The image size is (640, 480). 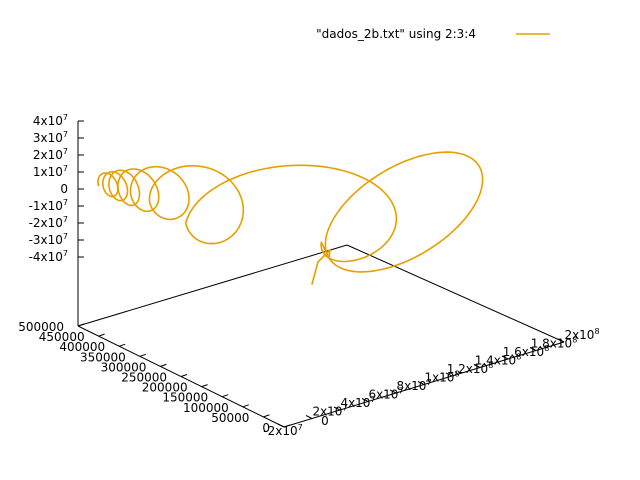 What do you see at coordinates (48, 205) in the screenshot?
I see `z-tick-label: -1x10⁷` at bounding box center [48, 205].